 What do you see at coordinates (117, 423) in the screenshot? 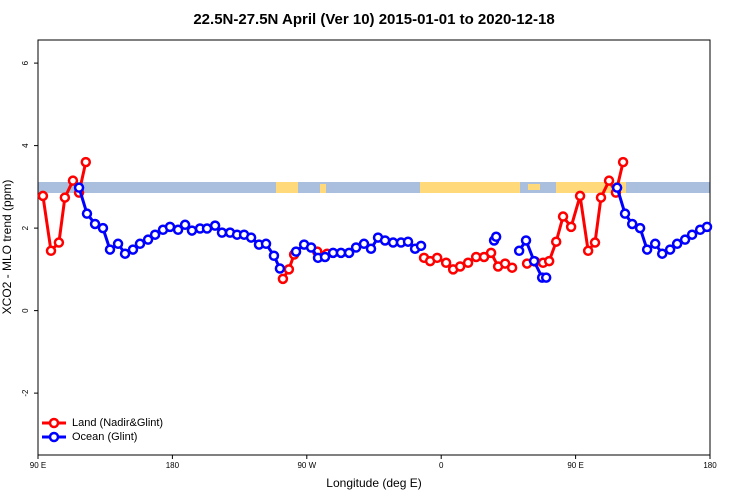
I see `legend-label: Land (Nadir&Glint)` at bounding box center [117, 423].